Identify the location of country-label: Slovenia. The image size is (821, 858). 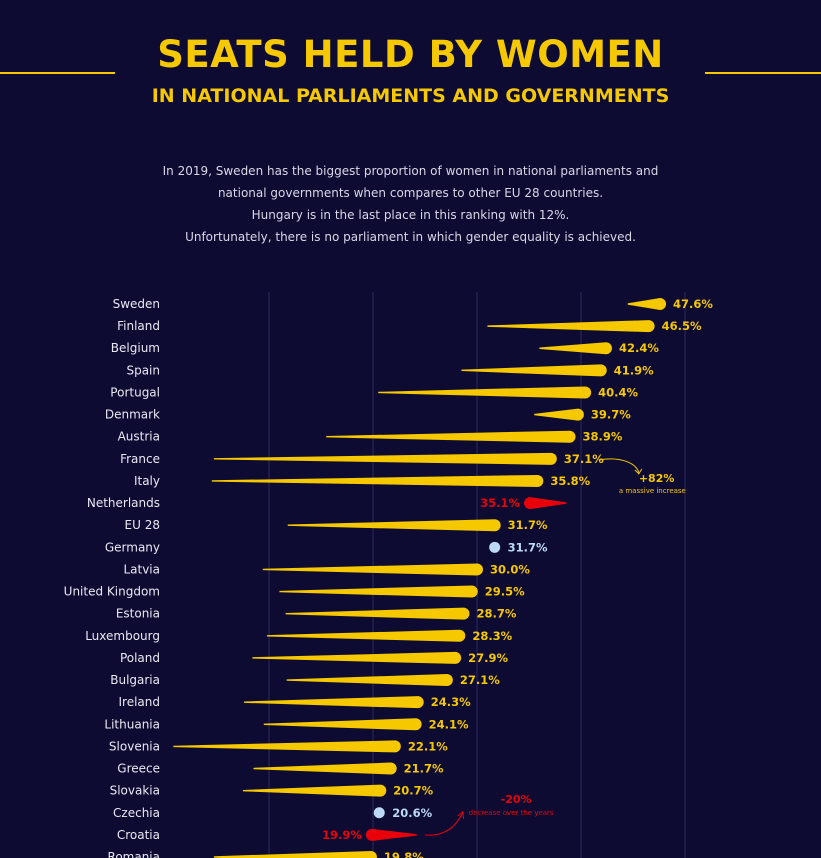
(134, 746).